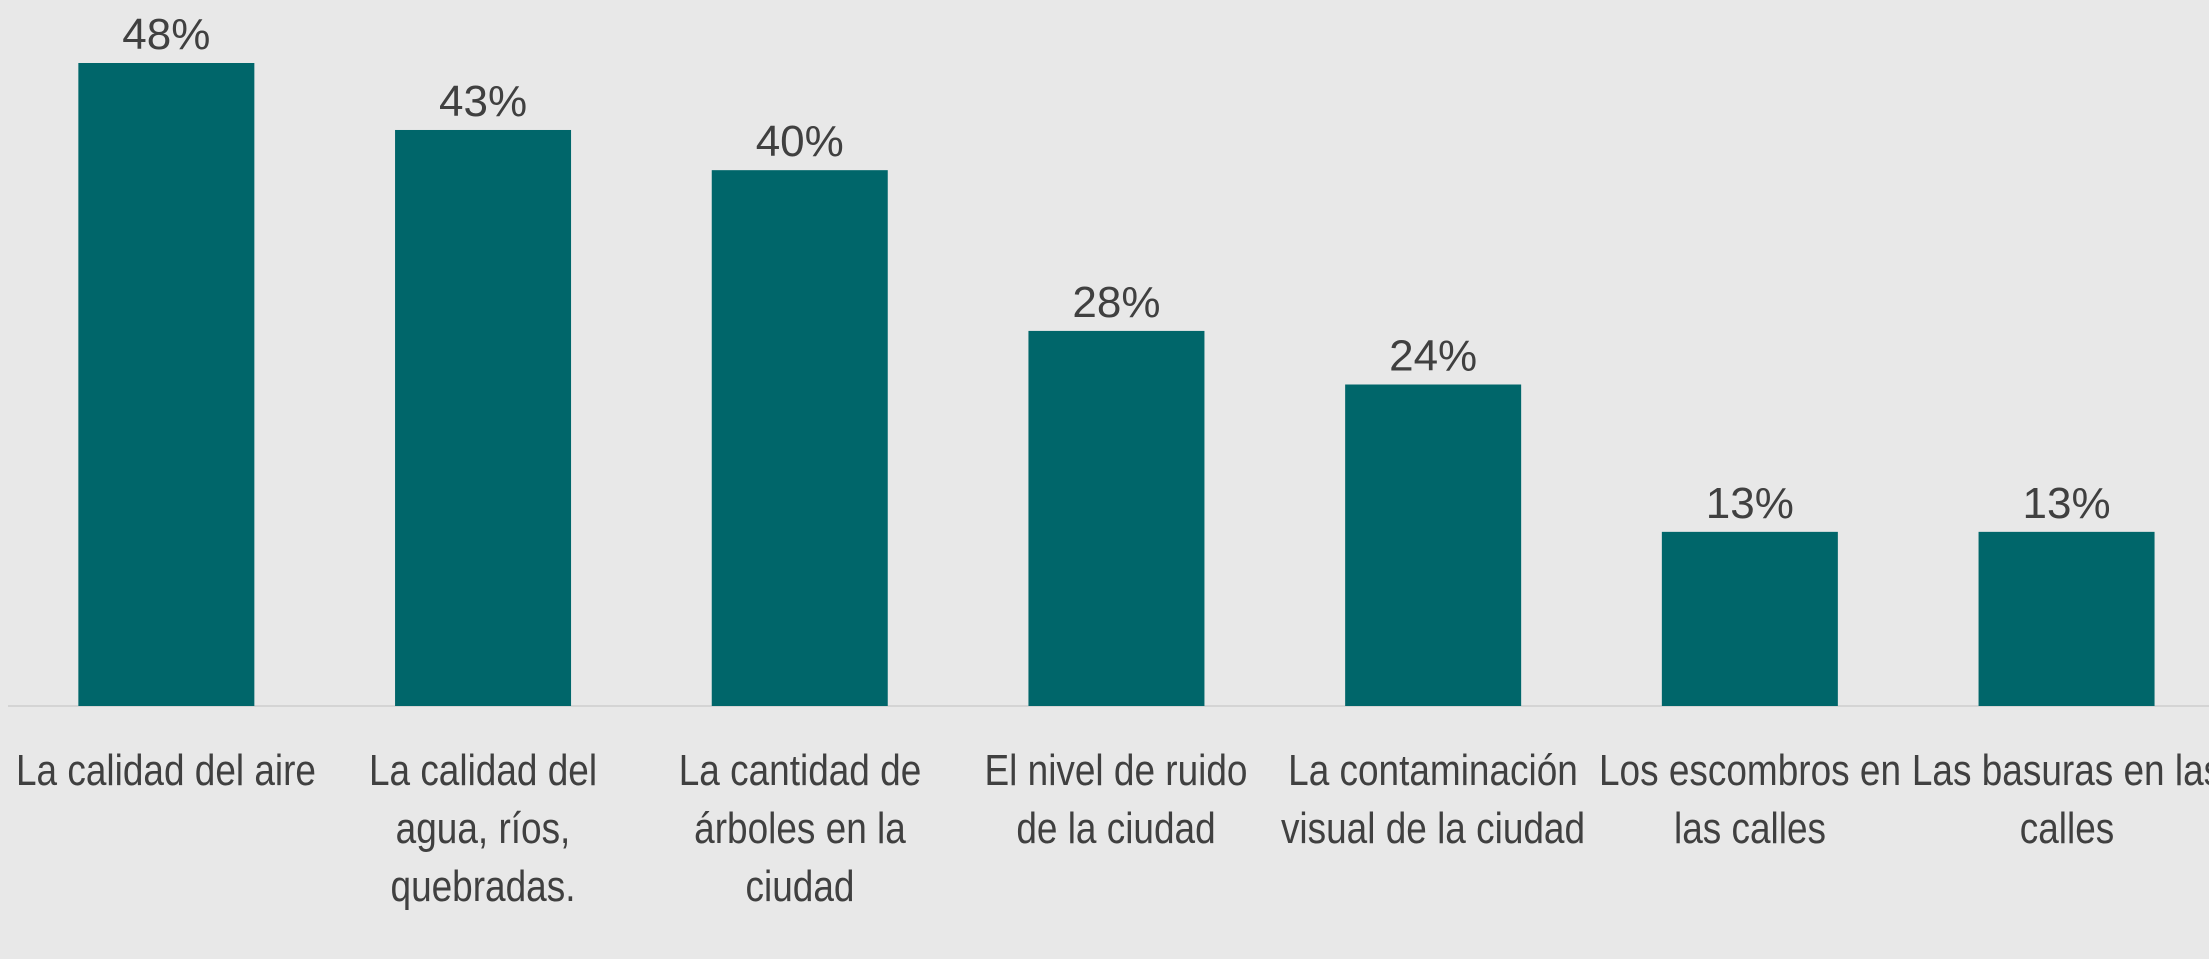 This screenshot has height=959, width=2209. Describe the element at coordinates (799, 828) in the screenshot. I see `category-label: La cantidad de árboles en la ciudad` at that location.